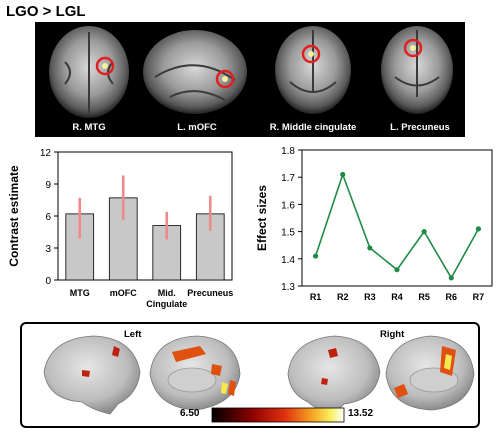 This screenshot has width=500, height=432. Describe the element at coordinates (288, 260) in the screenshot. I see `line-y-tick-label: 1.4` at that location.